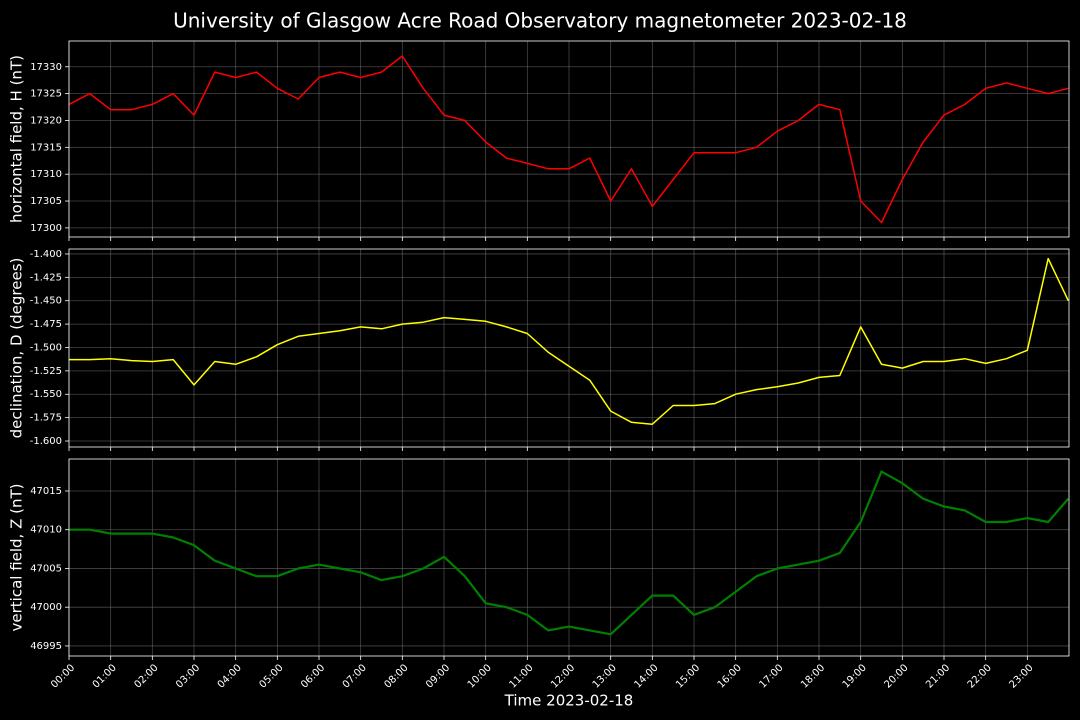 Image resolution: width=1080 pixels, height=720 pixels. I want to click on y-axis-label: horizontal field, H (nT), so click(17, 139).